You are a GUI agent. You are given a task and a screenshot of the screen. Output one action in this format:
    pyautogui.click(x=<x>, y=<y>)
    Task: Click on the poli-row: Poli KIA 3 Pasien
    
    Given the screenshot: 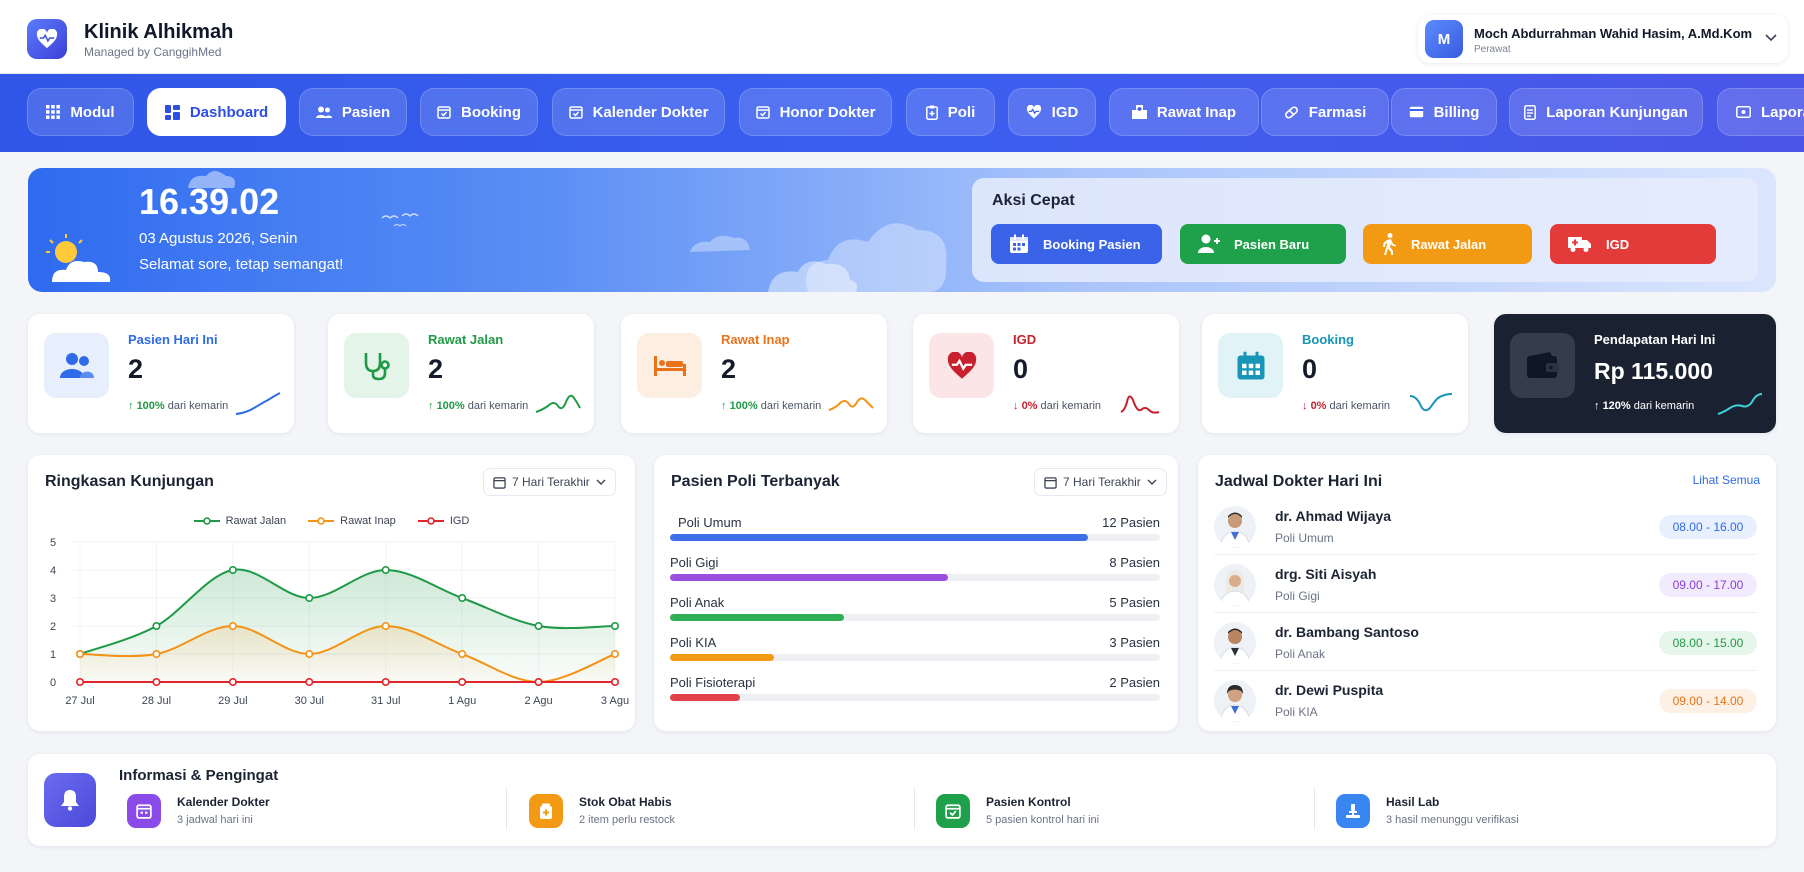 What is the action you would take?
    pyautogui.click(x=915, y=652)
    